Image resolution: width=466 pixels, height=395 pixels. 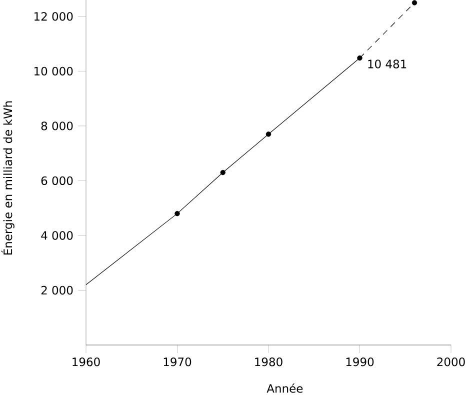 What do you see at coordinates (178, 362) in the screenshot?
I see `x-tick-label: 1970` at bounding box center [178, 362].